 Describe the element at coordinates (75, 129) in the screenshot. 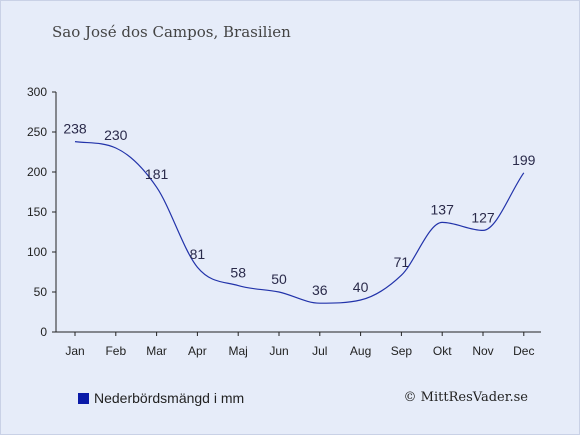

I see `data-label: 238` at that location.